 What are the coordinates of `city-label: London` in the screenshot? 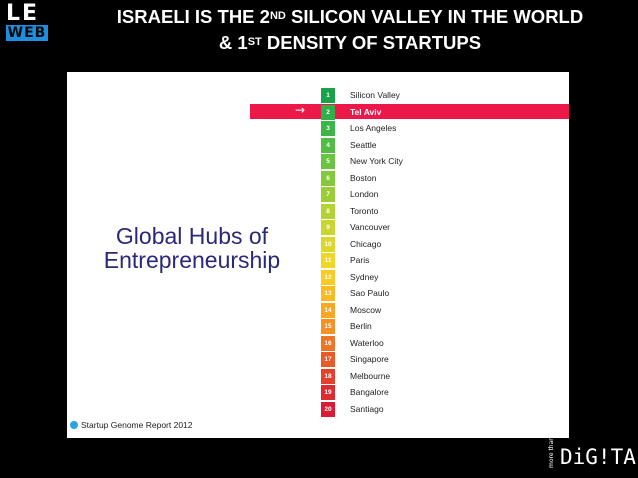 It's located at (364, 194).